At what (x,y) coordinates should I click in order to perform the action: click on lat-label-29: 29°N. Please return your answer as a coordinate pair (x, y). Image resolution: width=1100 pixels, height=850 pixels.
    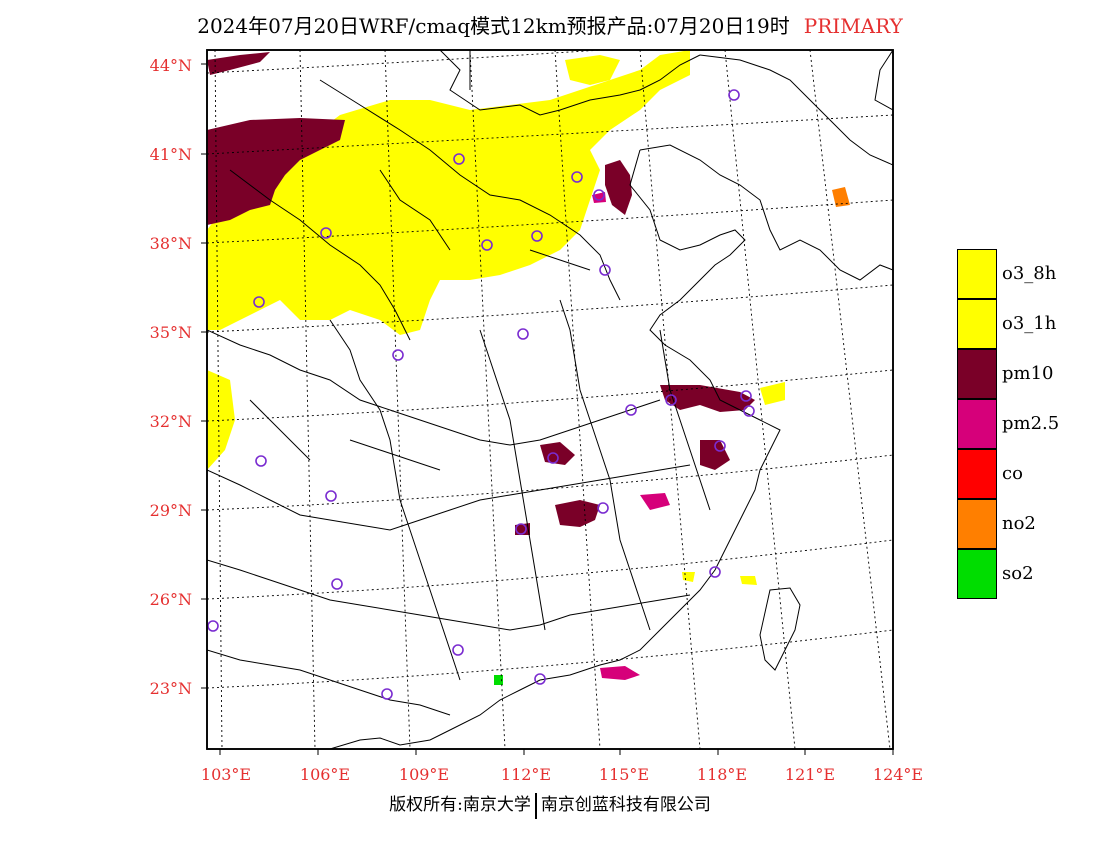
    Looking at the image, I should click on (170, 510).